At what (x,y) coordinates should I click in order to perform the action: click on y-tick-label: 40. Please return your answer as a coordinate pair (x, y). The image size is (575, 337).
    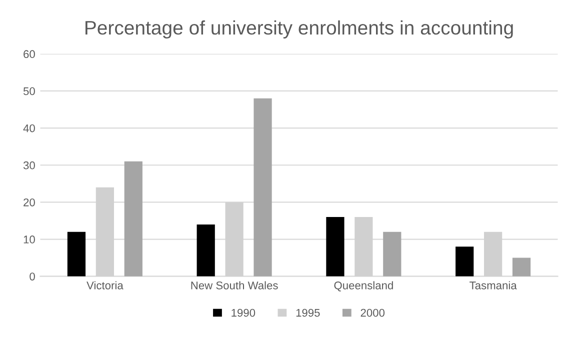
    Looking at the image, I should click on (29, 128).